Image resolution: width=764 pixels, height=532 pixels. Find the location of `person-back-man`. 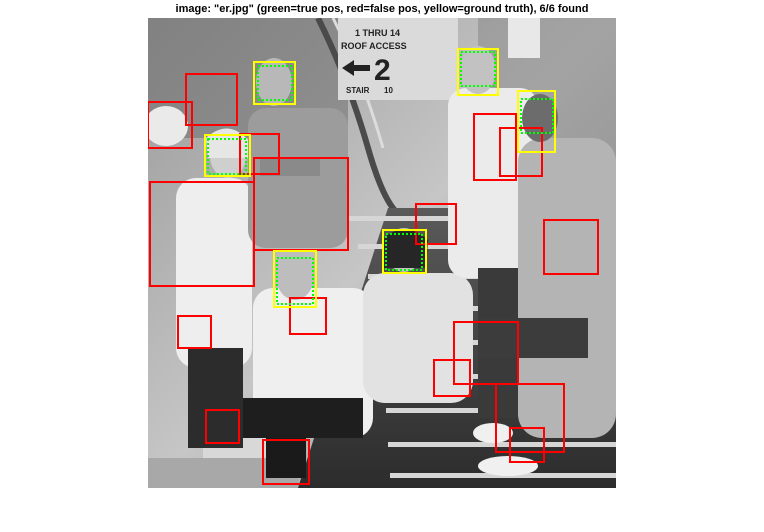

person-back-man is located at coordinates (298, 153).